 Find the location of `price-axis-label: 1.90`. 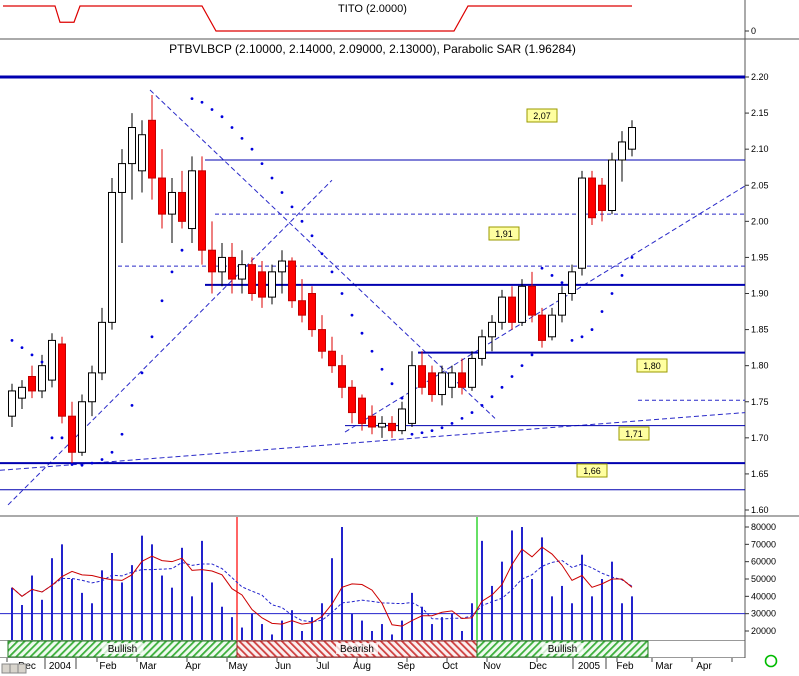

price-axis-label: 1.90 is located at coordinates (760, 294).